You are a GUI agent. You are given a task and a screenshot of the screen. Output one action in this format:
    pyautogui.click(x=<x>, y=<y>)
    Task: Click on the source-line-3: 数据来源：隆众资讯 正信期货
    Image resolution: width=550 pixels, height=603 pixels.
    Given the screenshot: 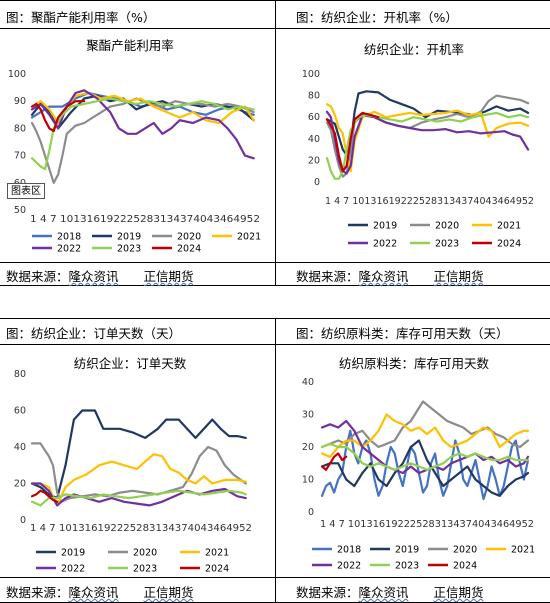 What is the action you would take?
    pyautogui.click(x=100, y=591)
    